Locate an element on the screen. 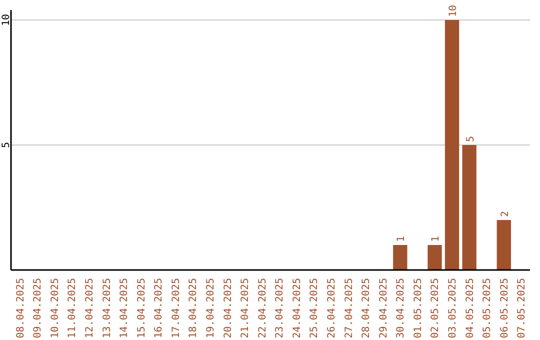  x-tick-label: 15.04.2025 is located at coordinates (142, 308).